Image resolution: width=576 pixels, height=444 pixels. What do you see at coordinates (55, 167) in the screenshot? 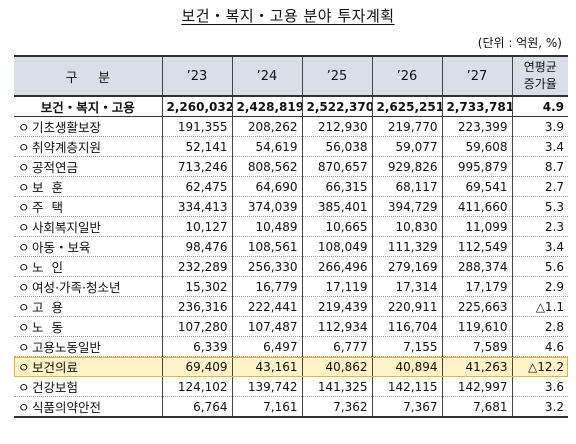
I see `row-label: 공적연금` at bounding box center [55, 167].